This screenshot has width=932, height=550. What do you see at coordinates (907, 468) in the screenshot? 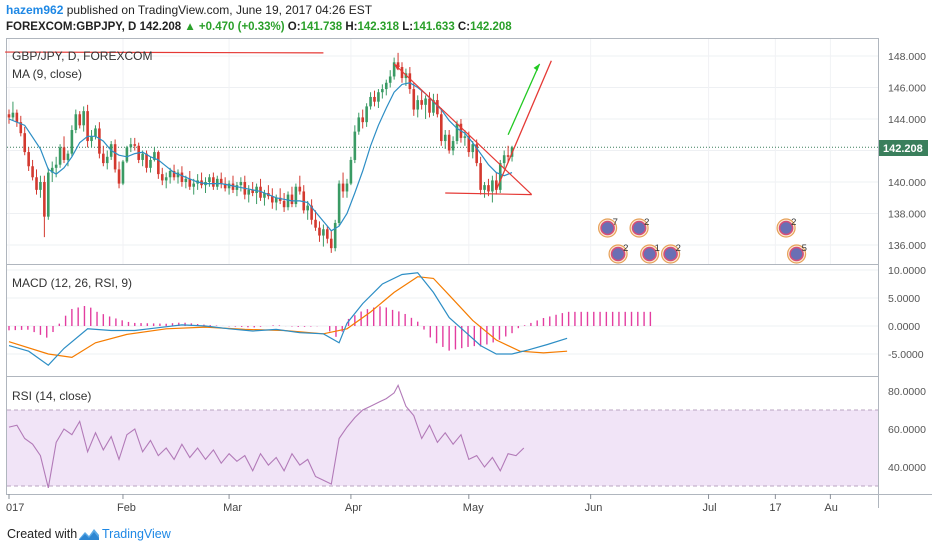
I see `rsi-tick-label: 40.0000` at bounding box center [907, 468].